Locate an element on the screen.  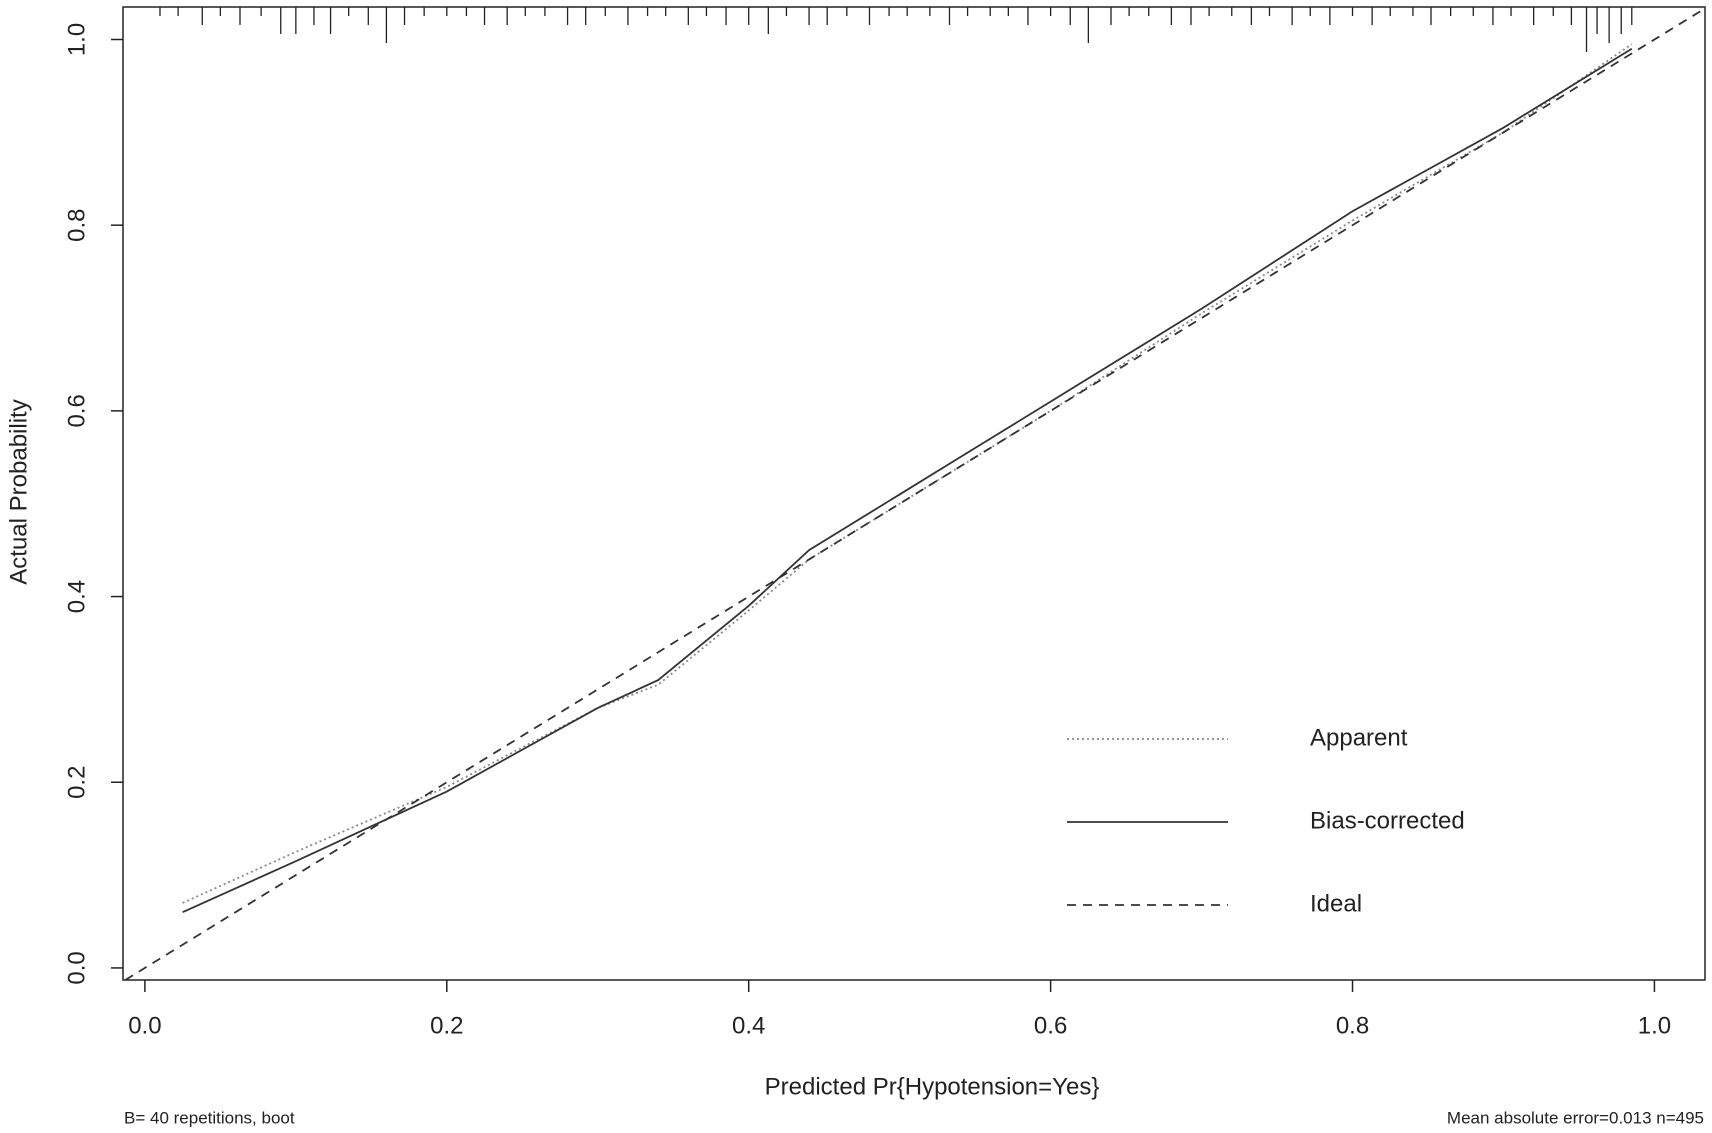
y-tick-label: 0.8 is located at coordinates (76, 224).